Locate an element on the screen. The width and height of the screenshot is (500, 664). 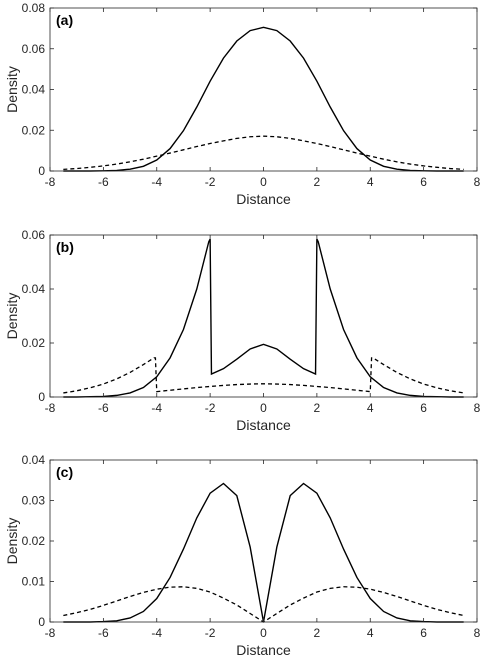
y-tick-label: 0.08 is located at coordinates (34, 8).